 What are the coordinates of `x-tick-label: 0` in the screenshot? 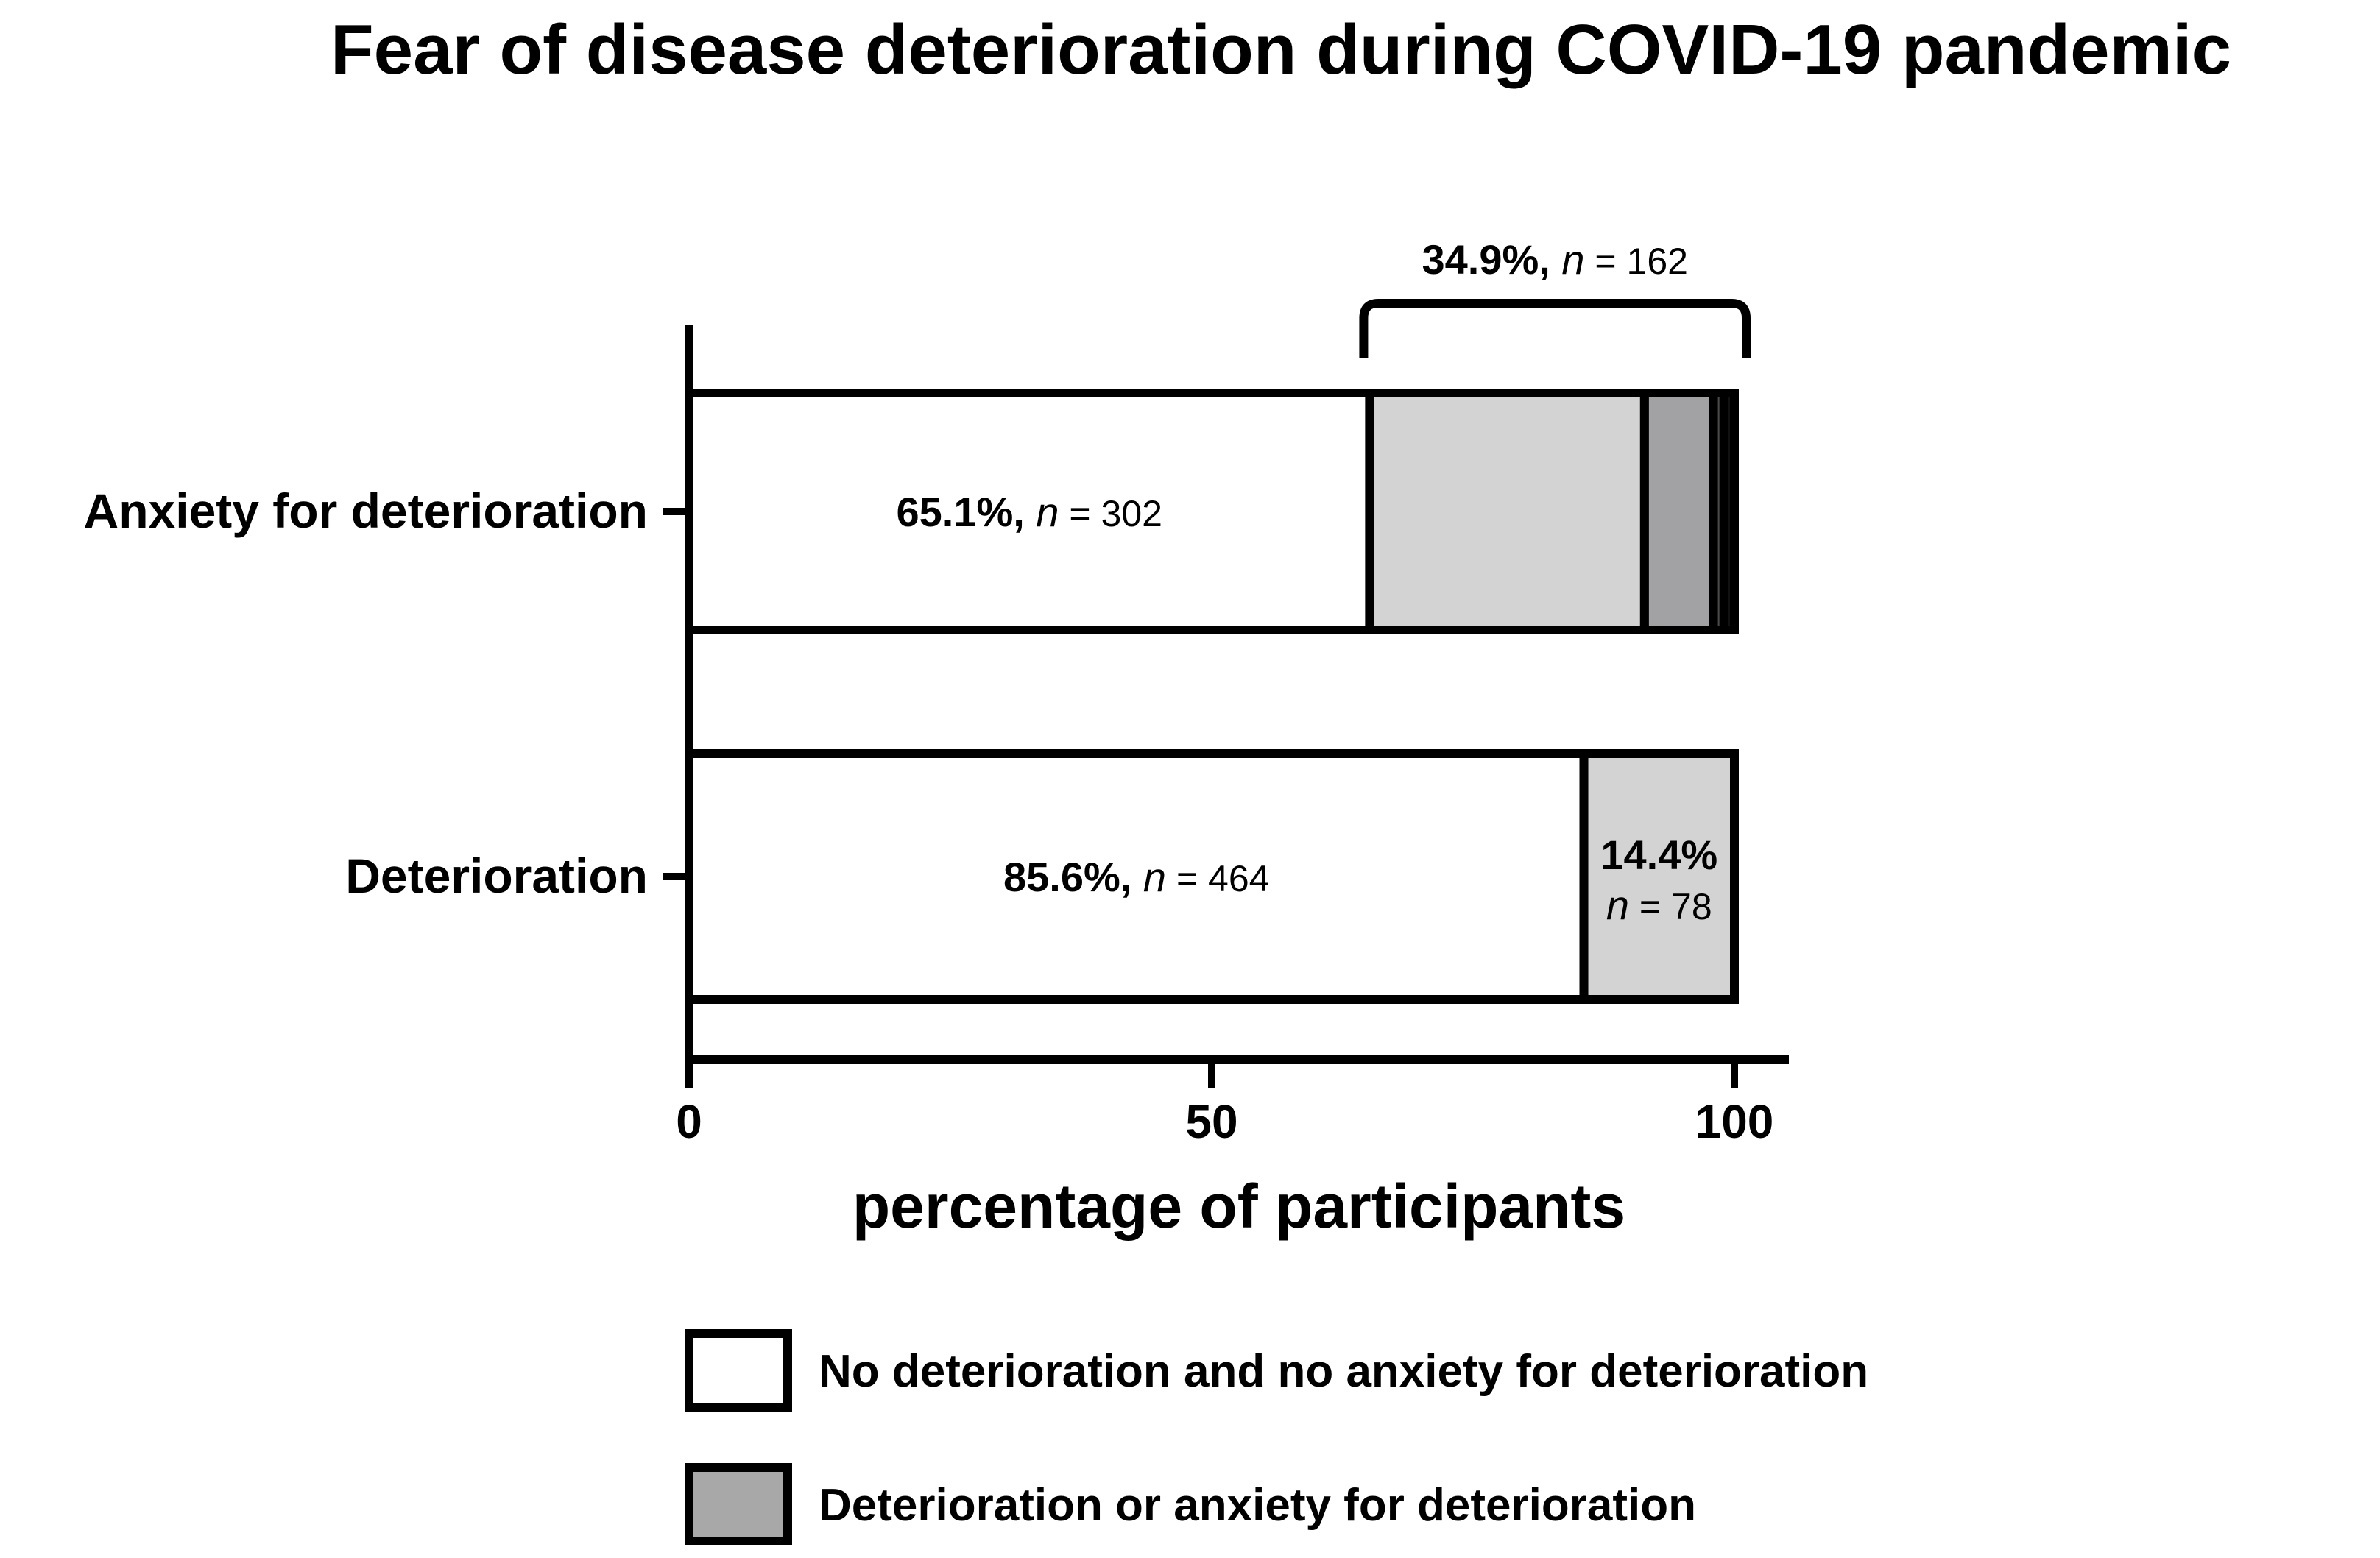 It's located at (689, 1121).